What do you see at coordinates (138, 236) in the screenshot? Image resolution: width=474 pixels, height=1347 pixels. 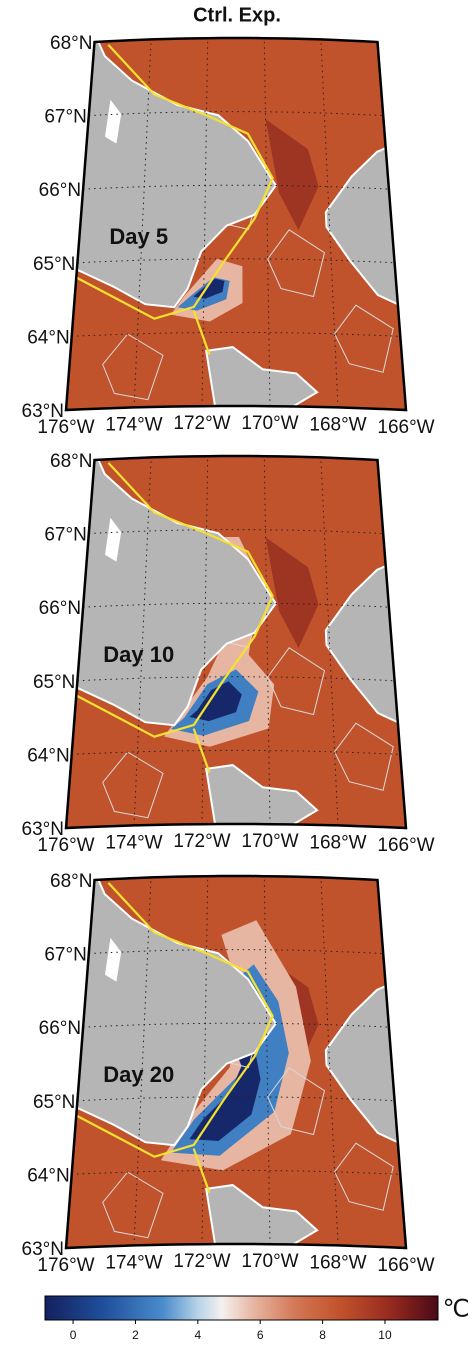 I see `panel-label: Day 5` at bounding box center [138, 236].